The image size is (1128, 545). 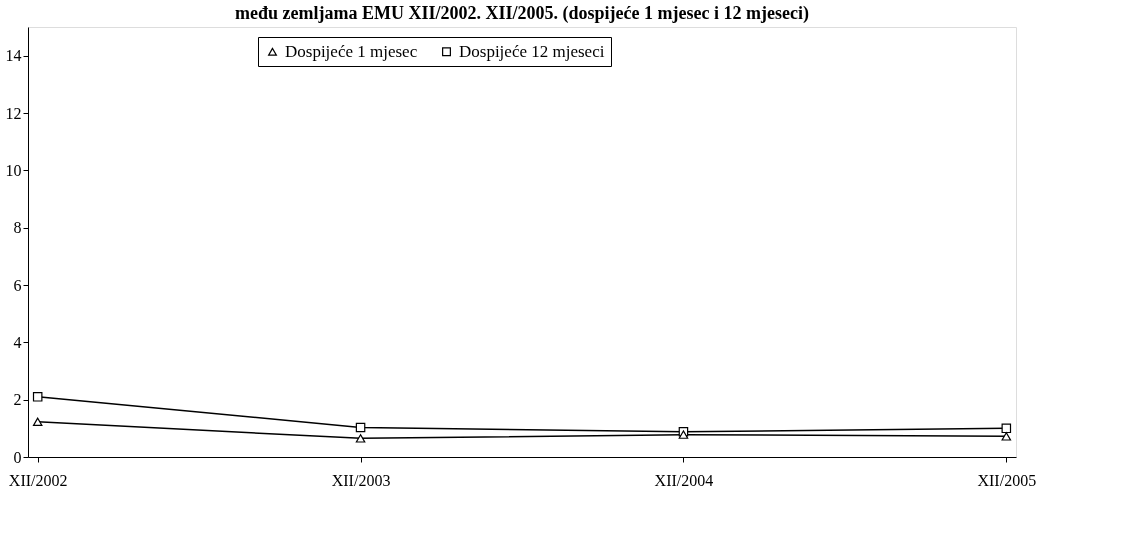 What do you see at coordinates (17, 228) in the screenshot?
I see `y-tick-label: 8` at bounding box center [17, 228].